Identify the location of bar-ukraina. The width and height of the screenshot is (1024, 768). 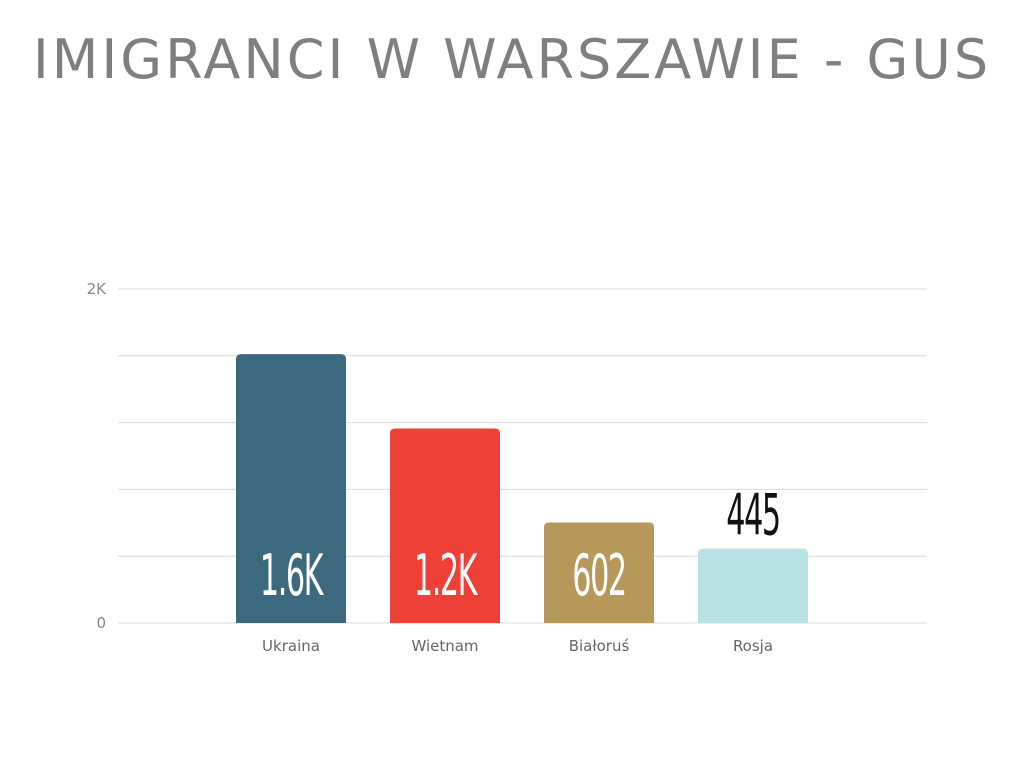
(291, 488).